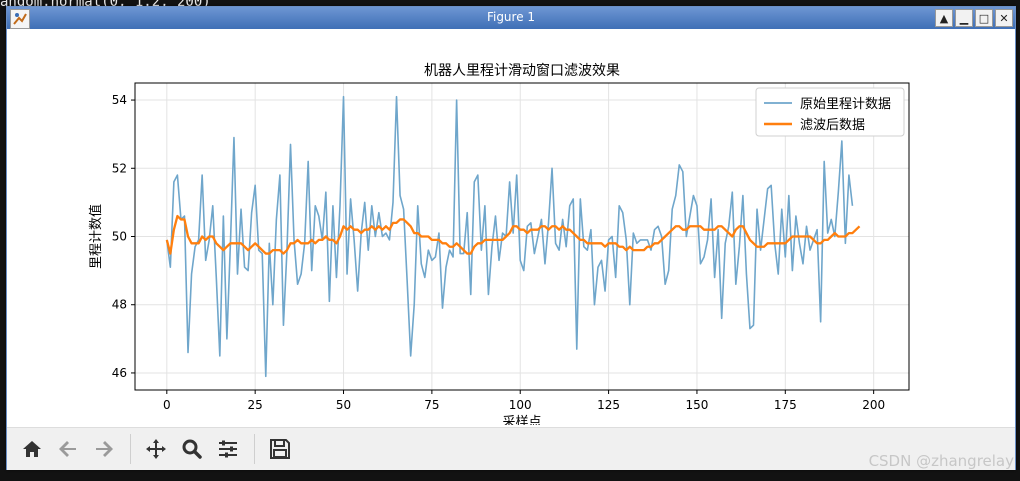 This screenshot has height=481, width=1020. What do you see at coordinates (431, 405) in the screenshot?
I see `x-tick-label: 75` at bounding box center [431, 405].